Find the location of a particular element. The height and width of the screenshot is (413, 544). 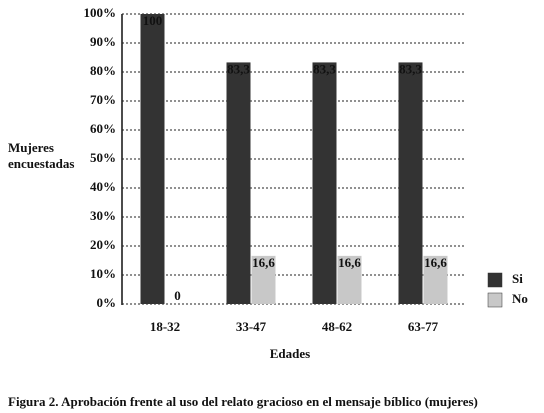

x-tick-label: 48-62 is located at coordinates (337, 326).